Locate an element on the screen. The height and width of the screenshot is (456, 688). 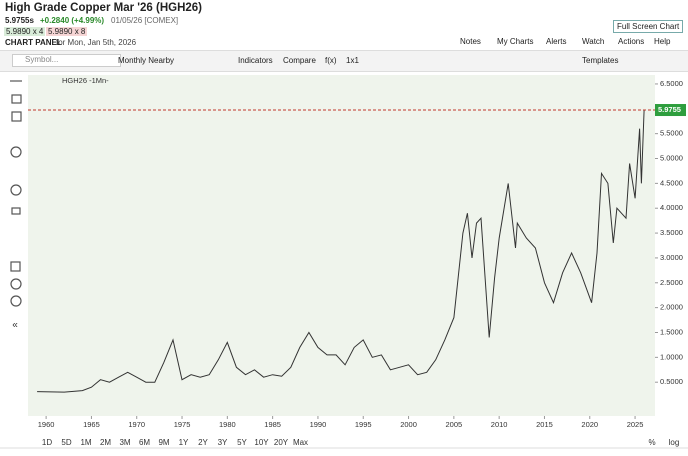
y-tick-label: 1.5000 is located at coordinates (671, 331).